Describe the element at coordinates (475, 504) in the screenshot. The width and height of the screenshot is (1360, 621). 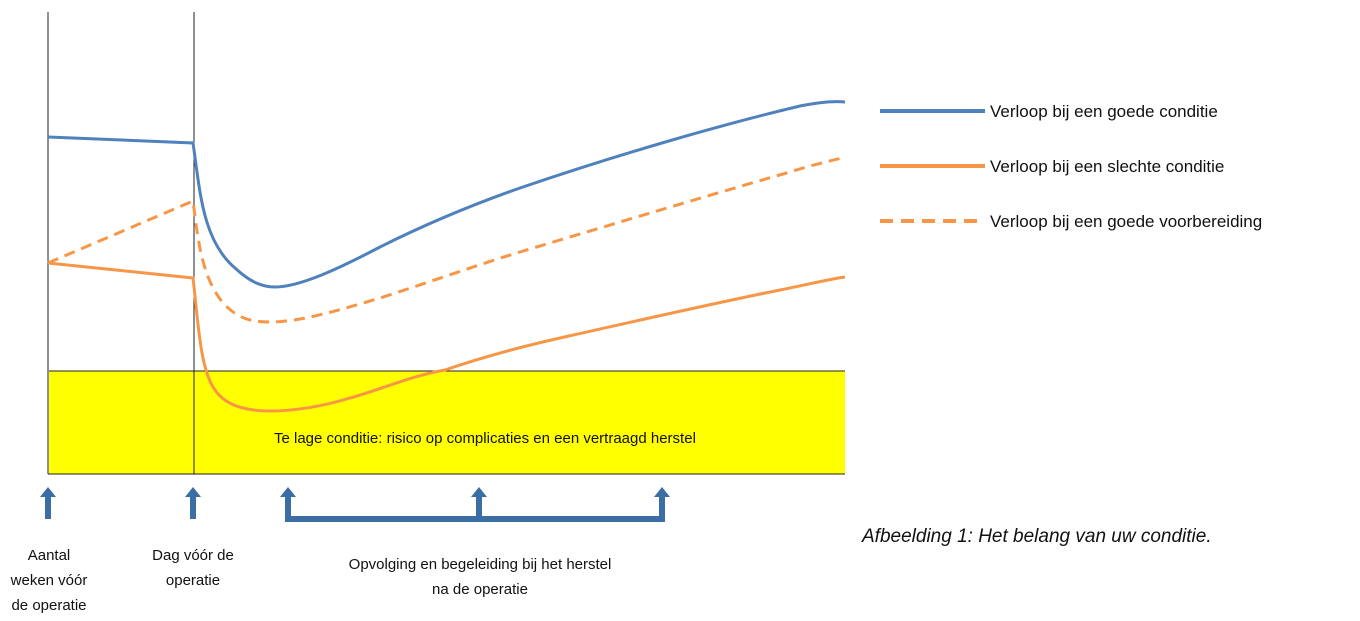
I see `follow-up-bracket` at that location.